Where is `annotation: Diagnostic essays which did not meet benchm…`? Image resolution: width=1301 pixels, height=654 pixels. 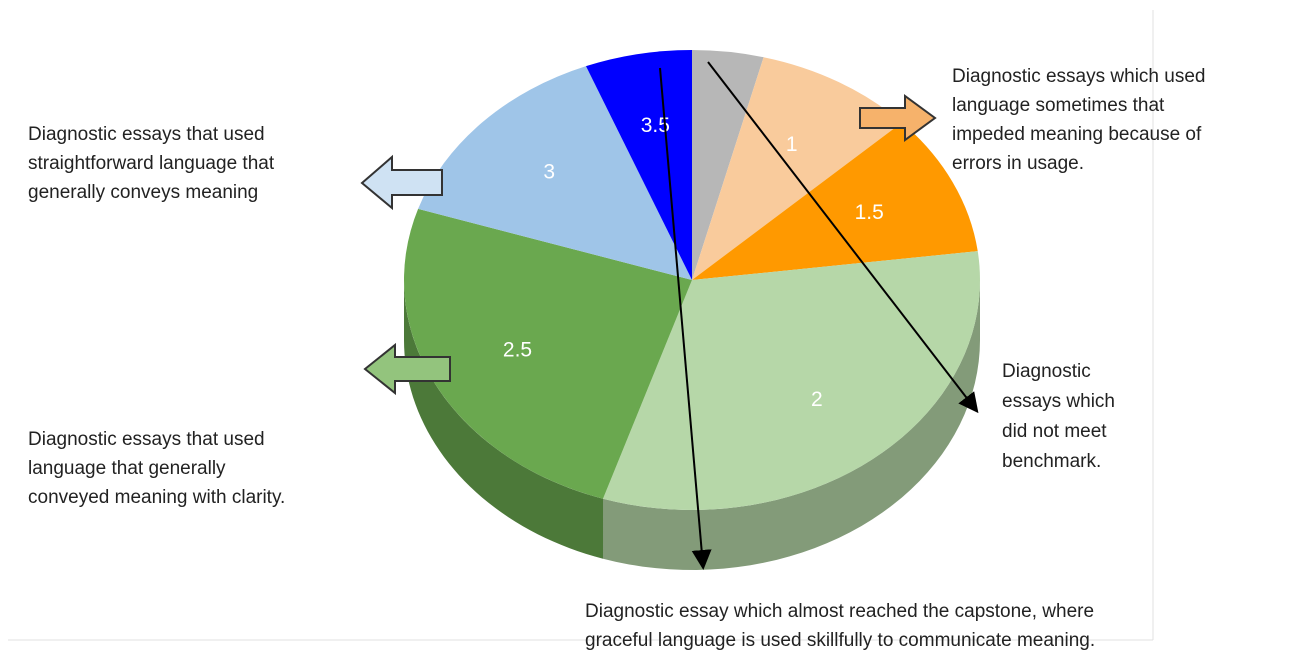 annotation: Diagnostic essays which did not meet benchm… is located at coordinates (1058, 416).